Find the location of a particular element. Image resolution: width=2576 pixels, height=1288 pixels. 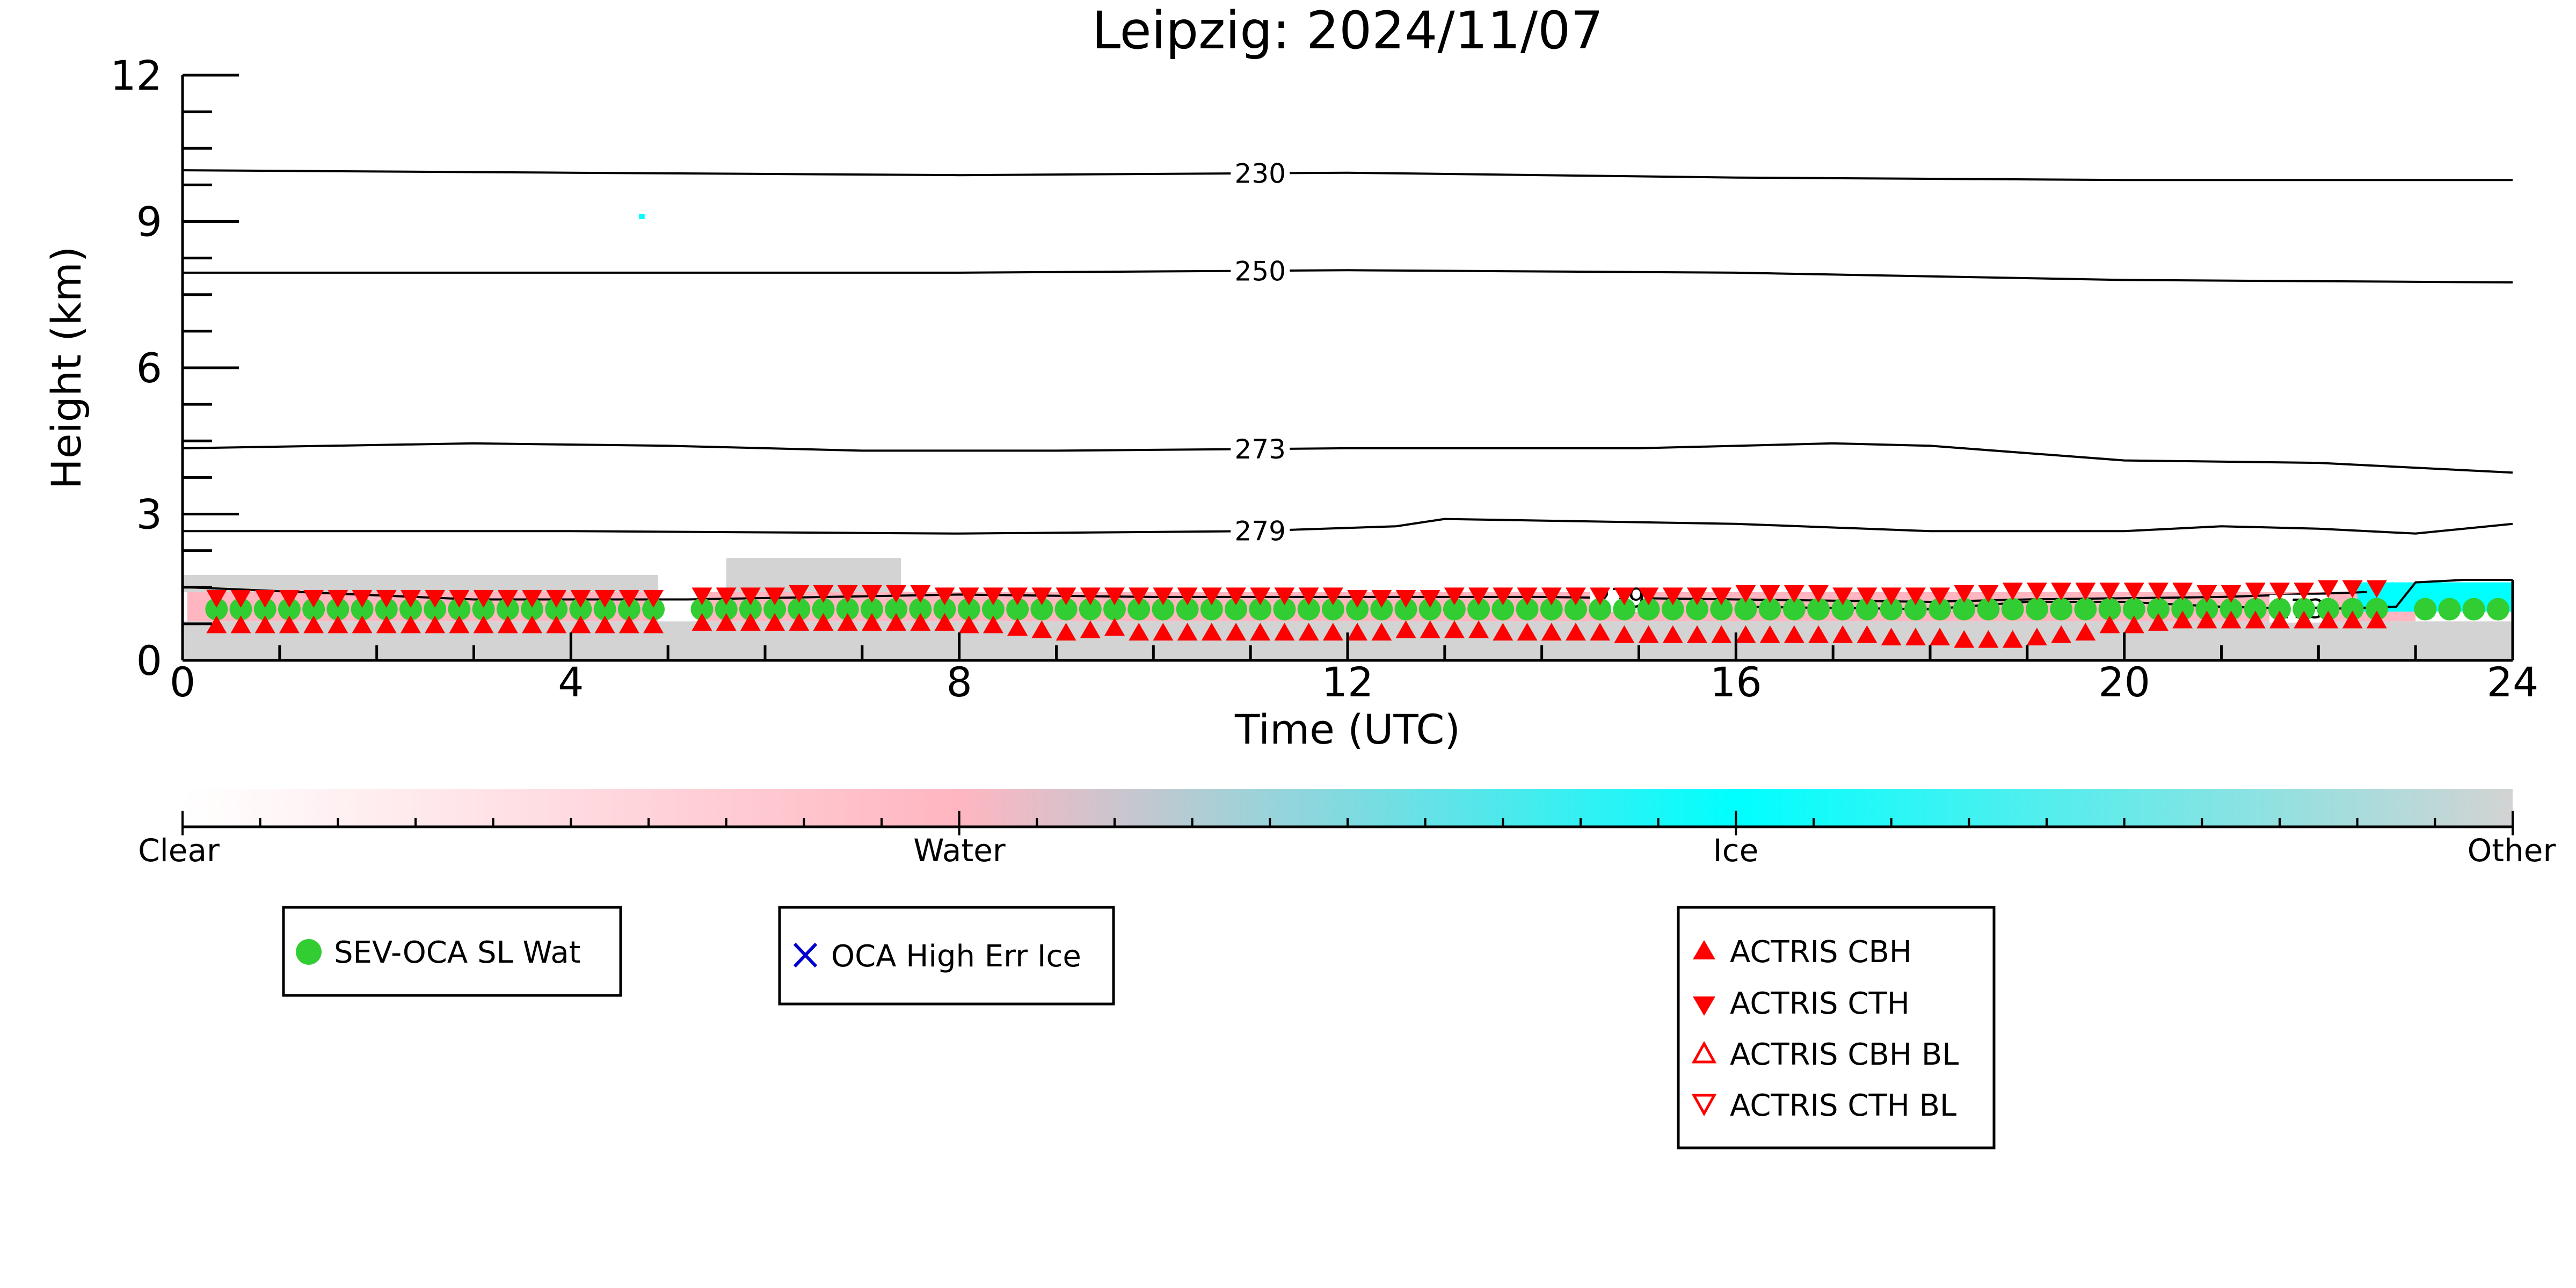

legend-label: OCA High Err Ice is located at coordinates (956, 956).